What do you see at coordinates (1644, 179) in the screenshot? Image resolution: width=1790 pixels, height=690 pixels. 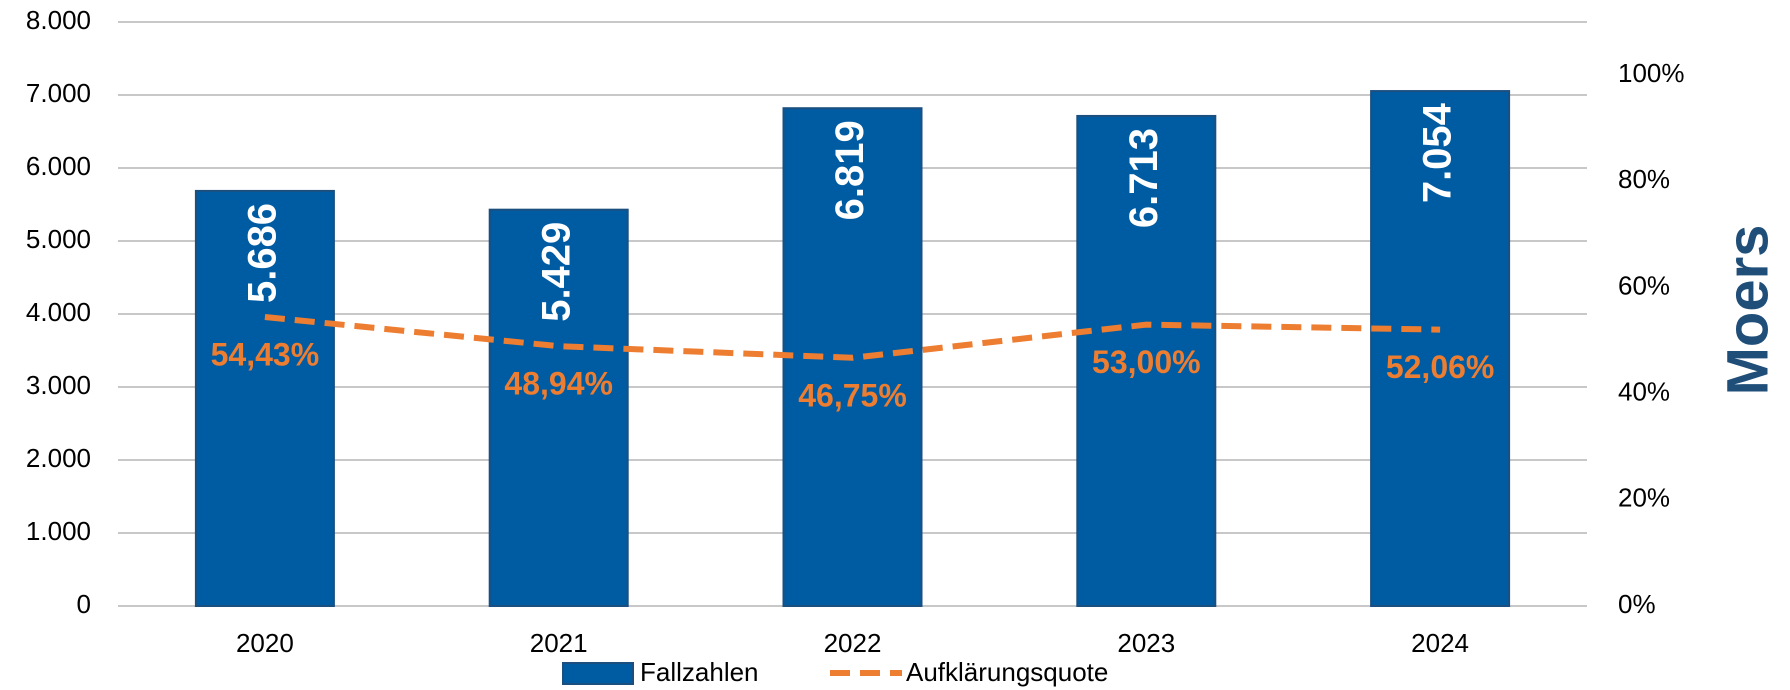 I see `y2-tick-label: 80%` at bounding box center [1644, 179].